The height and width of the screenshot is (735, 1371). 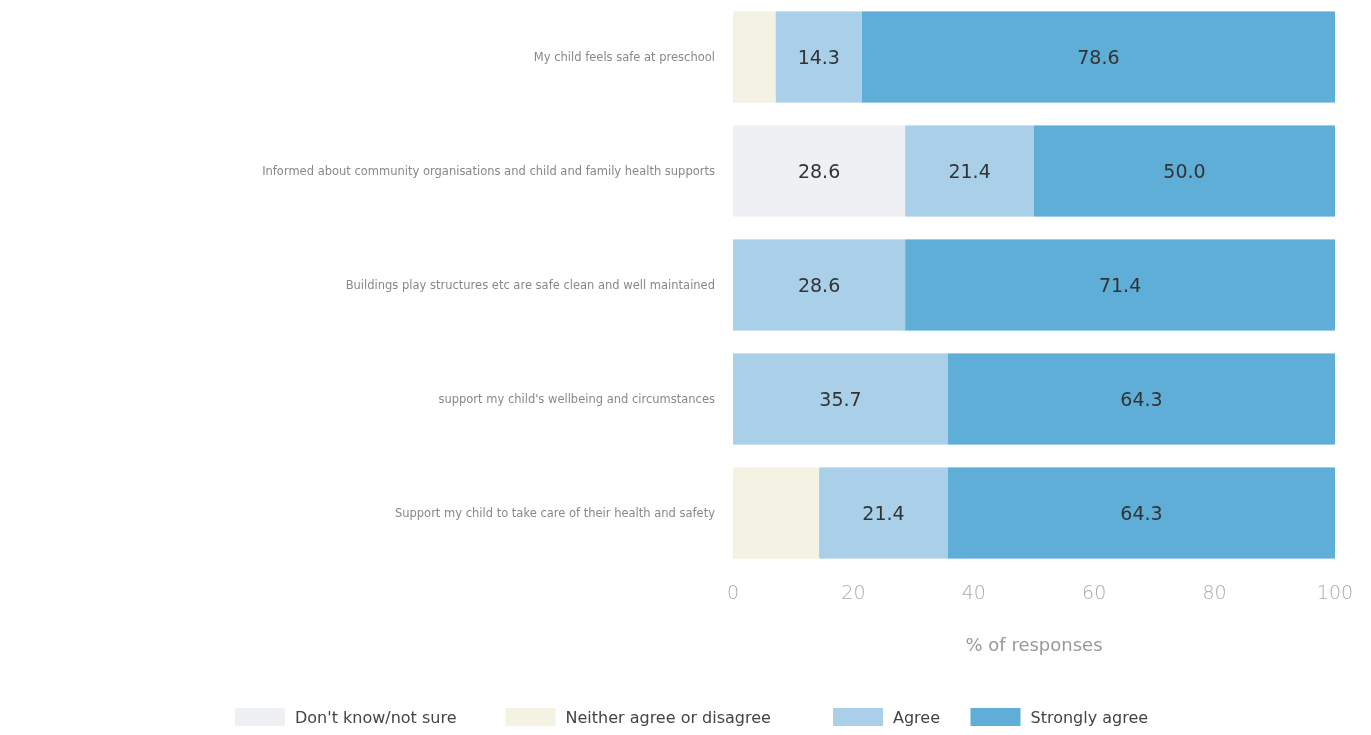 I want to click on data-label: 78.6, so click(x=1098, y=56).